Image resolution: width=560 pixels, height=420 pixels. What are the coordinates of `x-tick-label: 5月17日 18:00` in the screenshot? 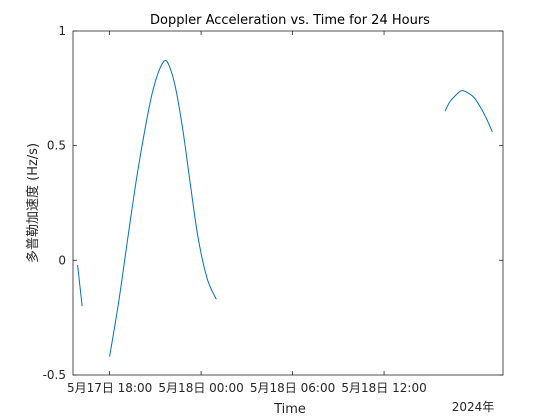 It's located at (109, 388).